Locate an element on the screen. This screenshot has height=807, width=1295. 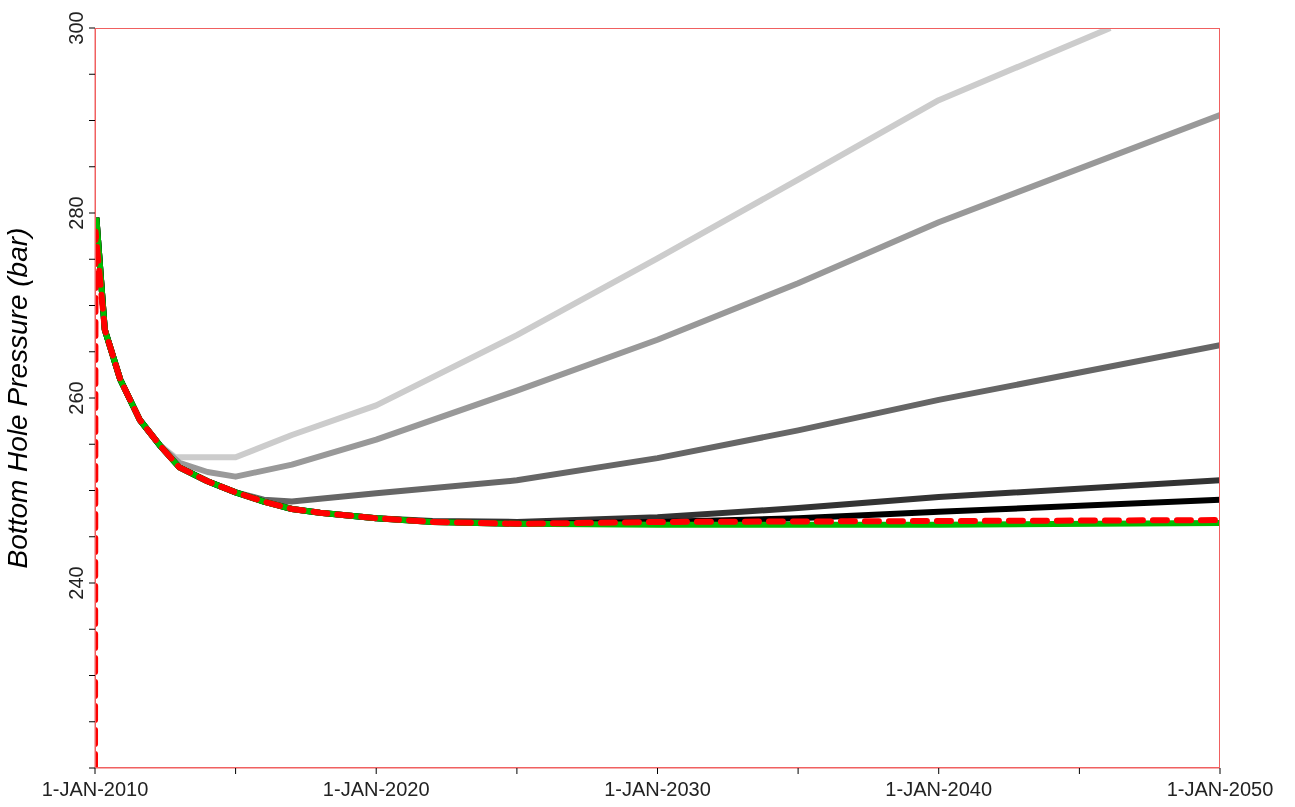
x-tick-label: 1-JAN-2050 is located at coordinates (1220, 789).